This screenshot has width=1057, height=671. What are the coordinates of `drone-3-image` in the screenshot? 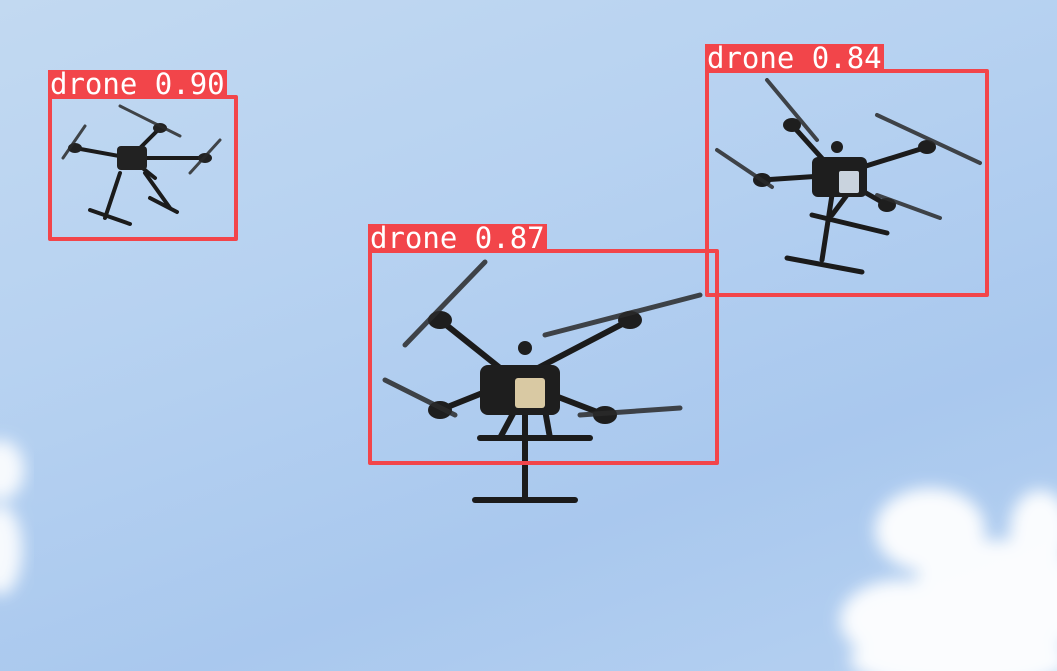 It's located at (848, 176).